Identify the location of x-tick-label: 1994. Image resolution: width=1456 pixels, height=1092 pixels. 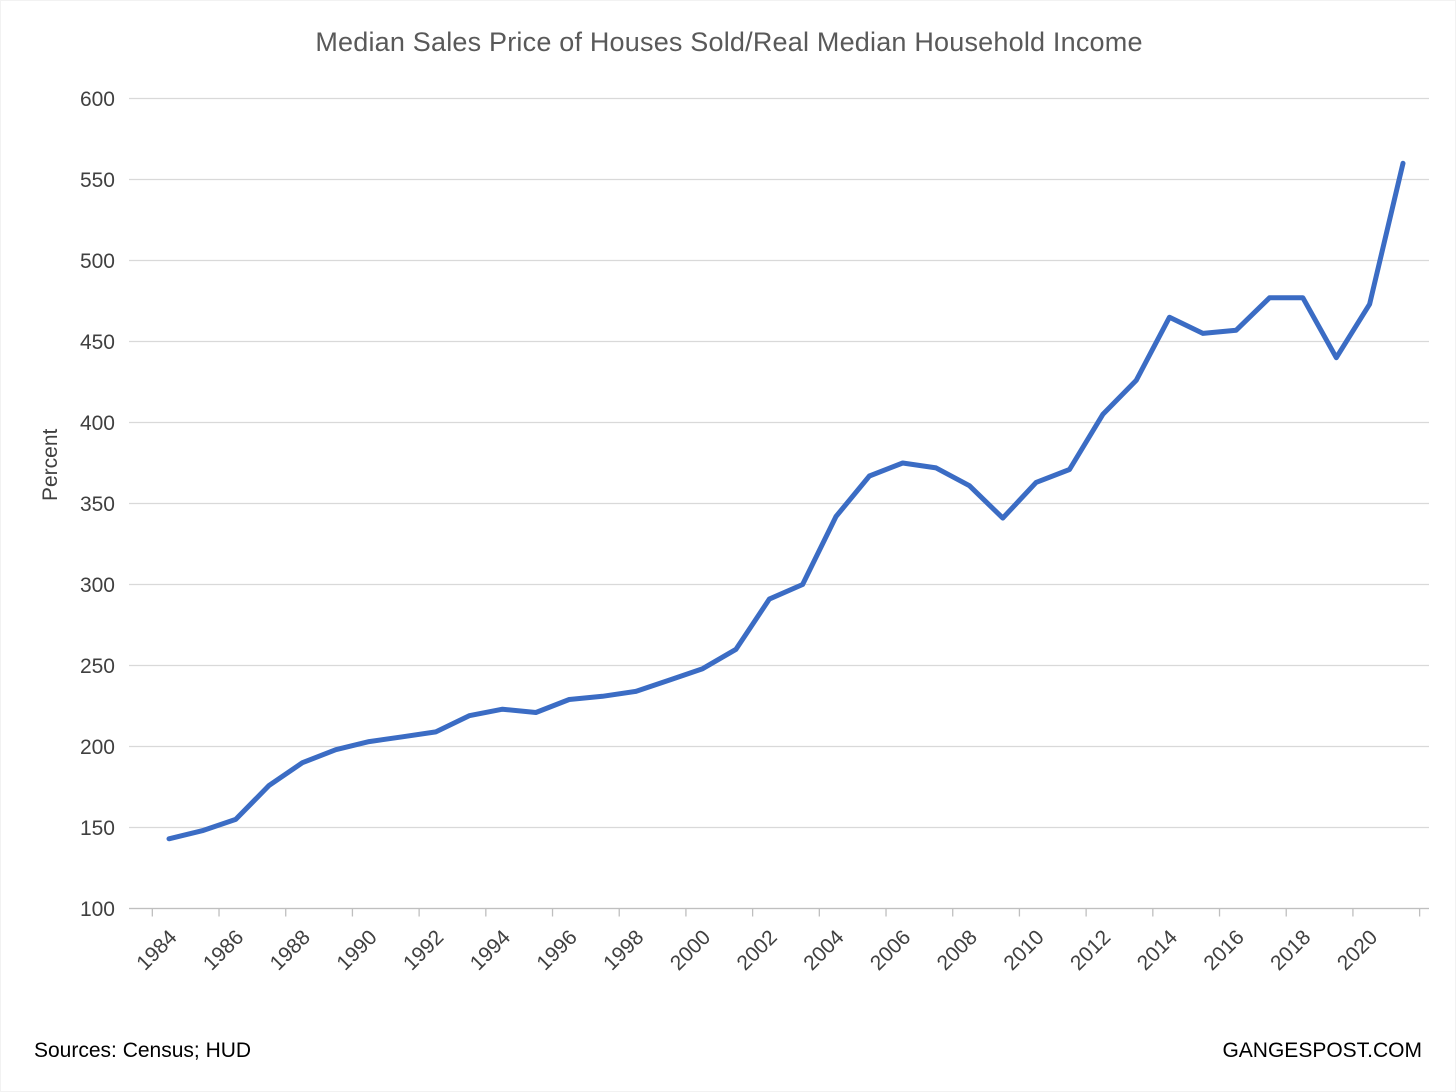
(491, 951).